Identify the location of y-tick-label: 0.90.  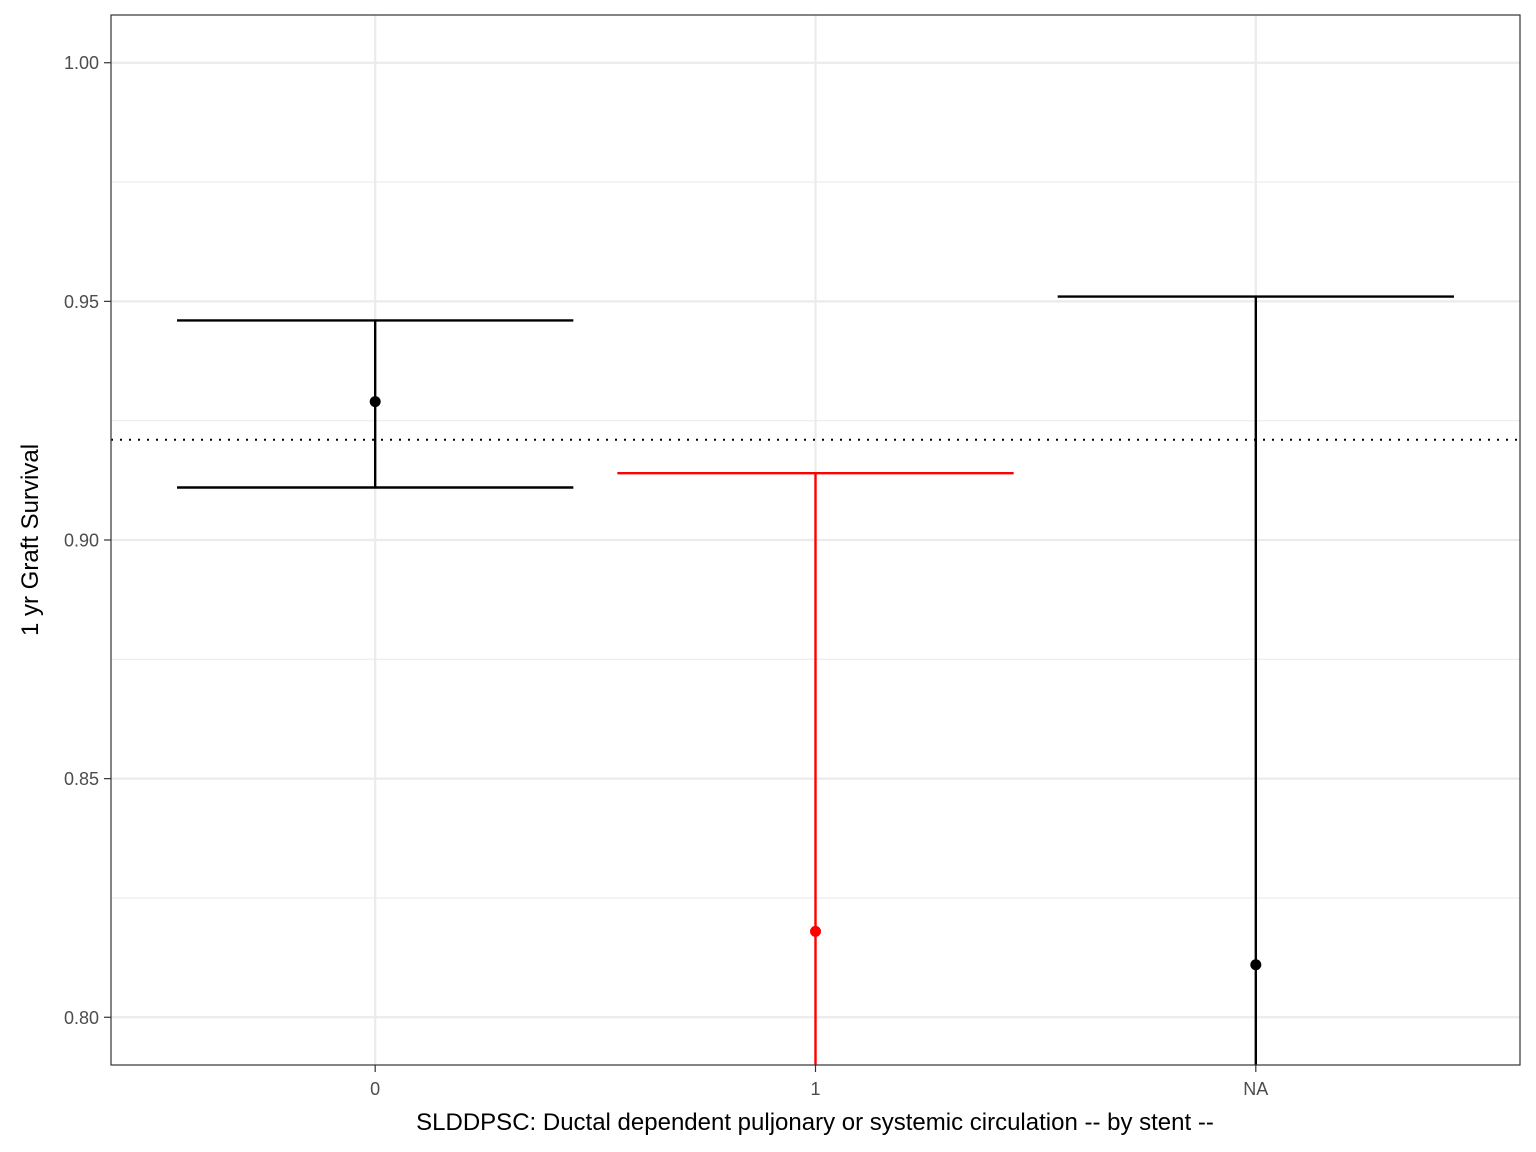
(81, 541).